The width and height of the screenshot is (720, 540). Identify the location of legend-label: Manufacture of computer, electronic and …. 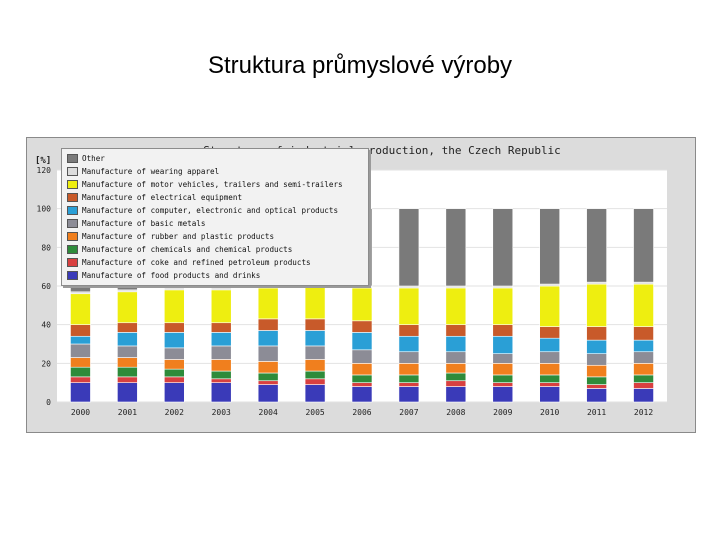
(210, 210).